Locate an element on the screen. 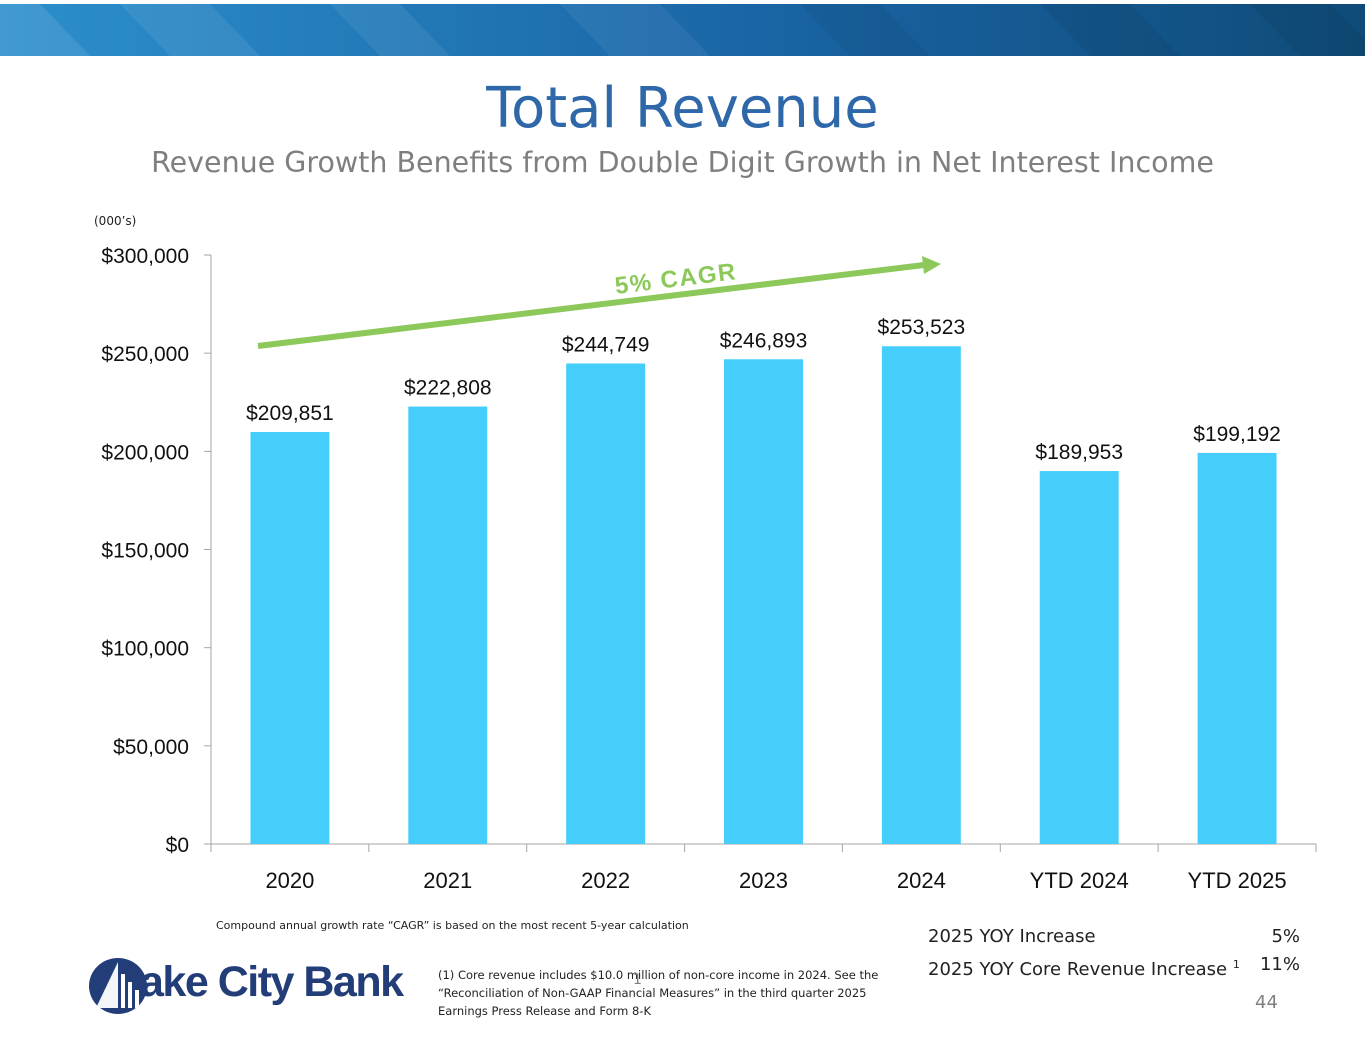  x-category-label: YTD 2024 is located at coordinates (1079, 880).